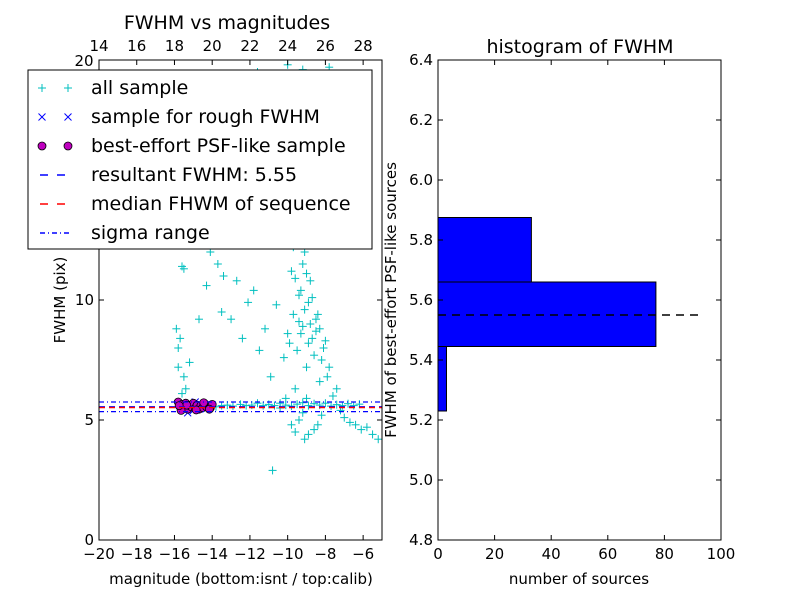  Describe the element at coordinates (42, 88) in the screenshot. I see `legend-marker-0-a` at that location.